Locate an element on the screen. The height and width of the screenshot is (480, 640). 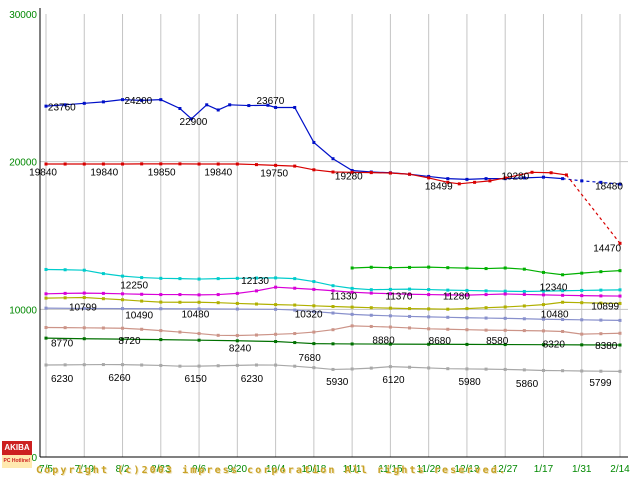
x-axis-label: 11/1 is located at coordinates (352, 469).